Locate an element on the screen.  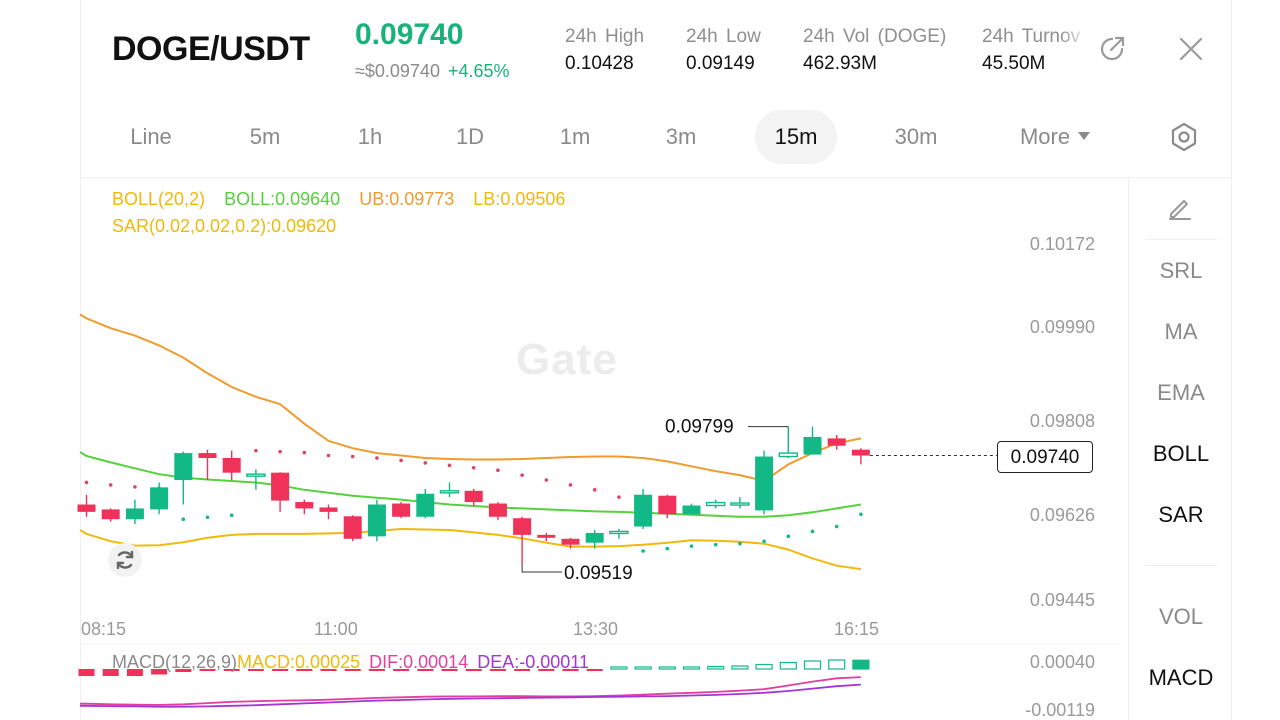
high-label: 0.09799 is located at coordinates (699, 427).